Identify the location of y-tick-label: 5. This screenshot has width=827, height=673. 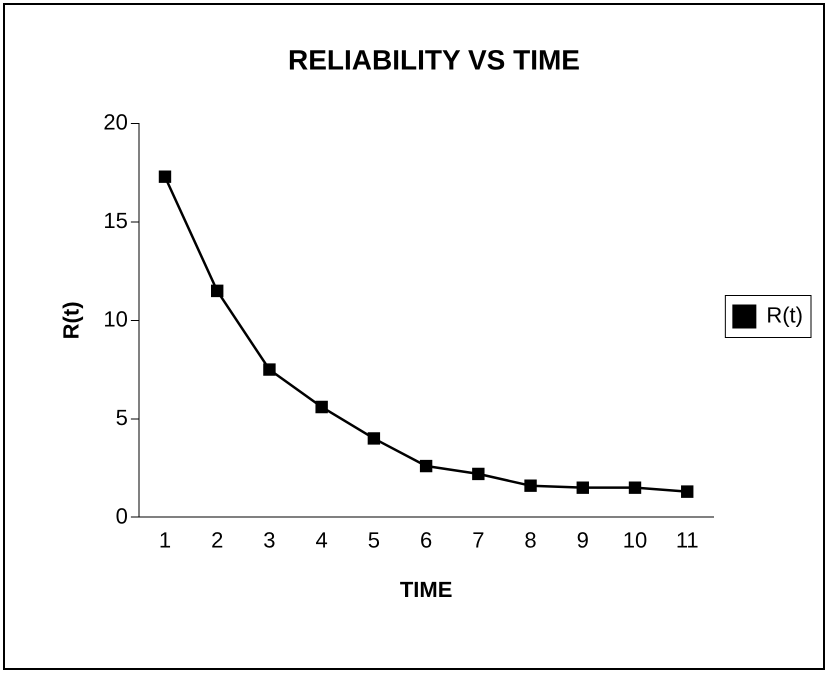
(122, 417).